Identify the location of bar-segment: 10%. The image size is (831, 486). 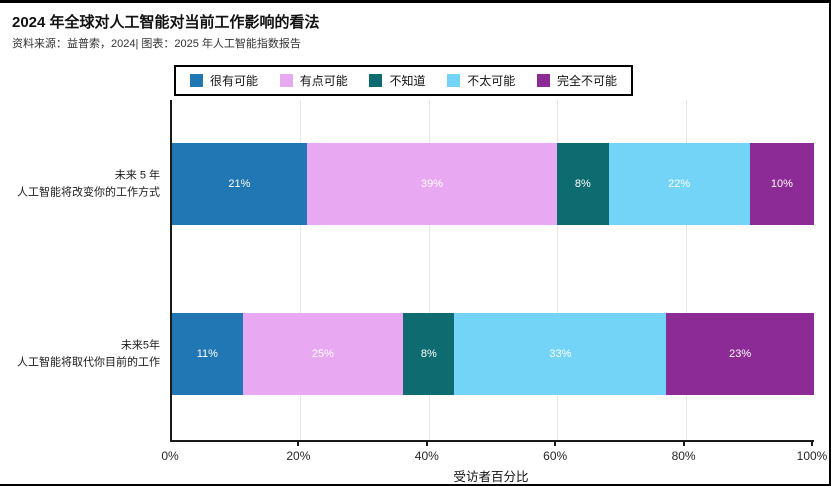
(781, 184).